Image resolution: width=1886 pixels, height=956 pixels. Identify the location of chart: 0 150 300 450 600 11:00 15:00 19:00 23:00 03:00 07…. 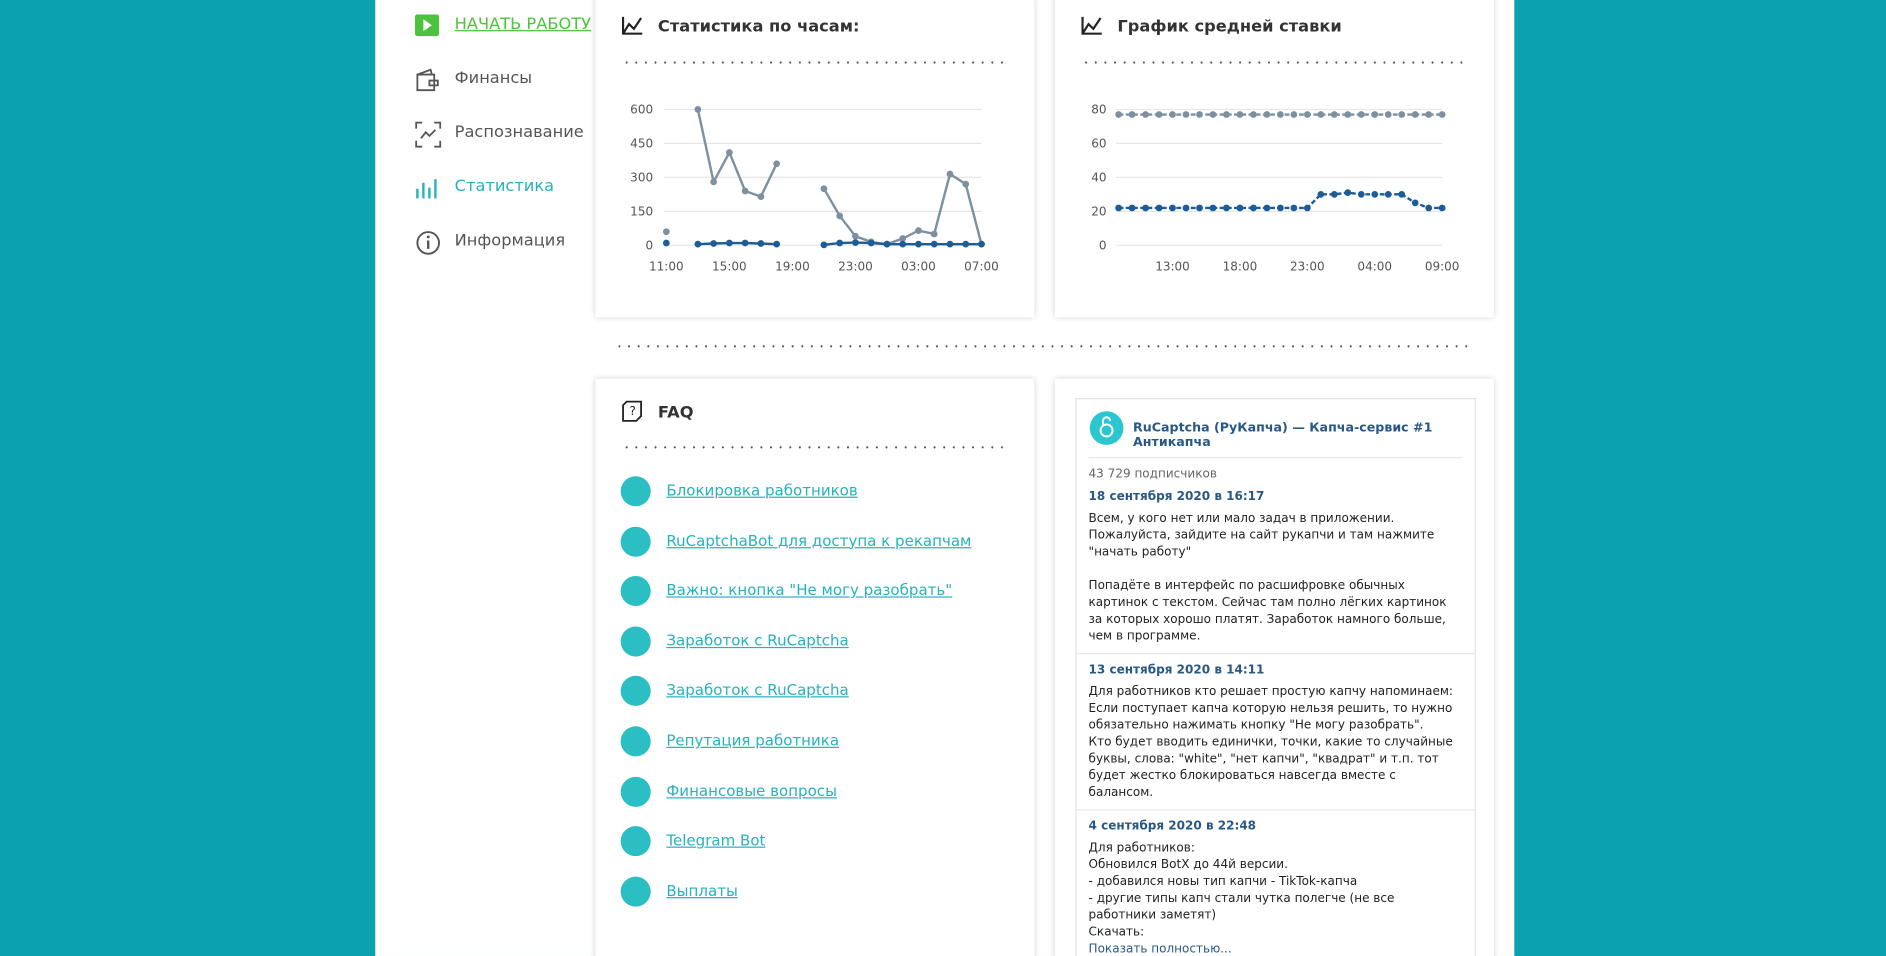
(814, 188).